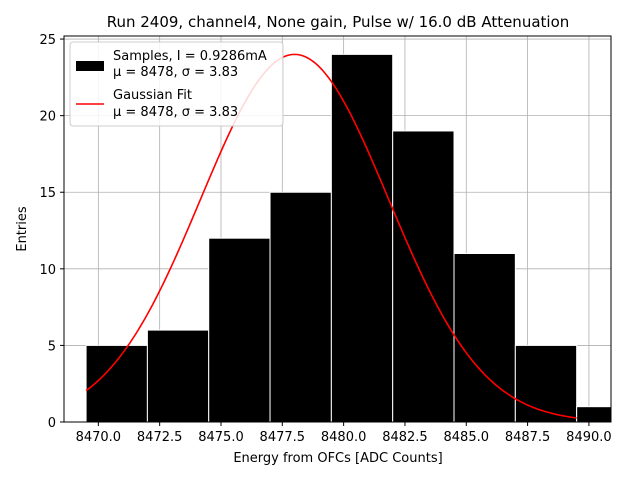  Describe the element at coordinates (160, 437) in the screenshot. I see `x-tick-label-1: 8472.5` at that location.